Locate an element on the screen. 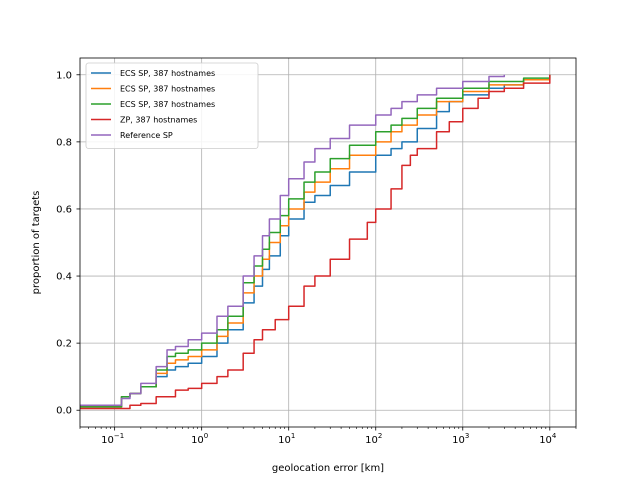 Image resolution: width=640 pixels, height=480 pixels. x-tick-label: 10² is located at coordinates (373, 439).